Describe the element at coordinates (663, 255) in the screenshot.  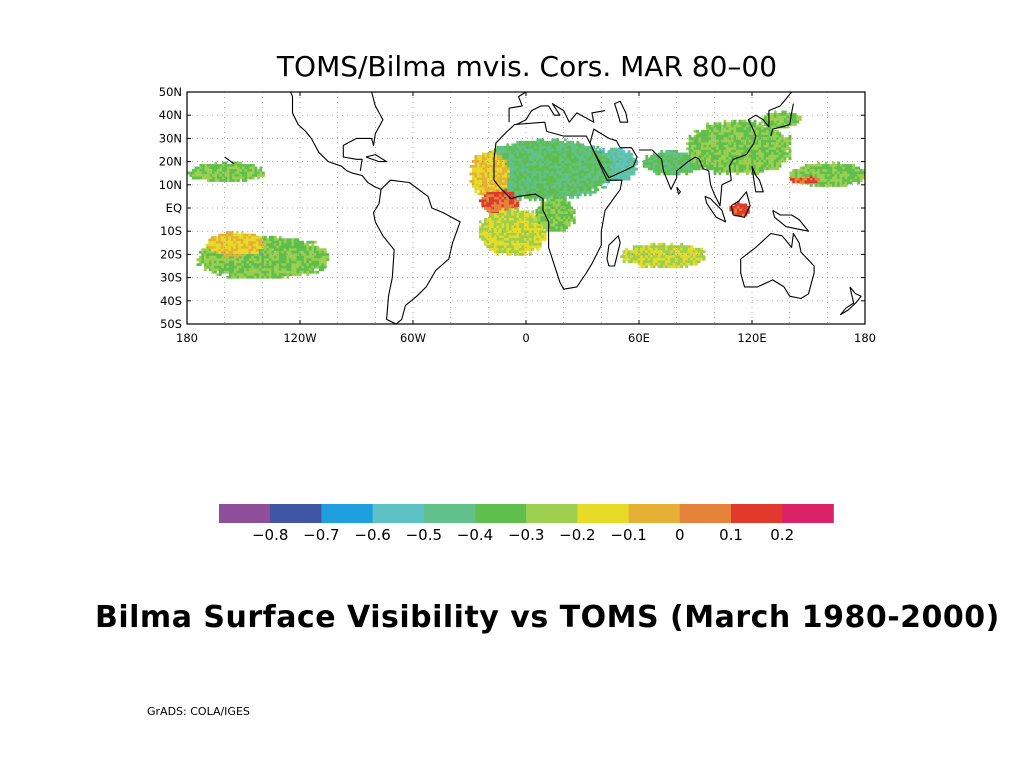
I see `field-region-indian-ocean` at that location.